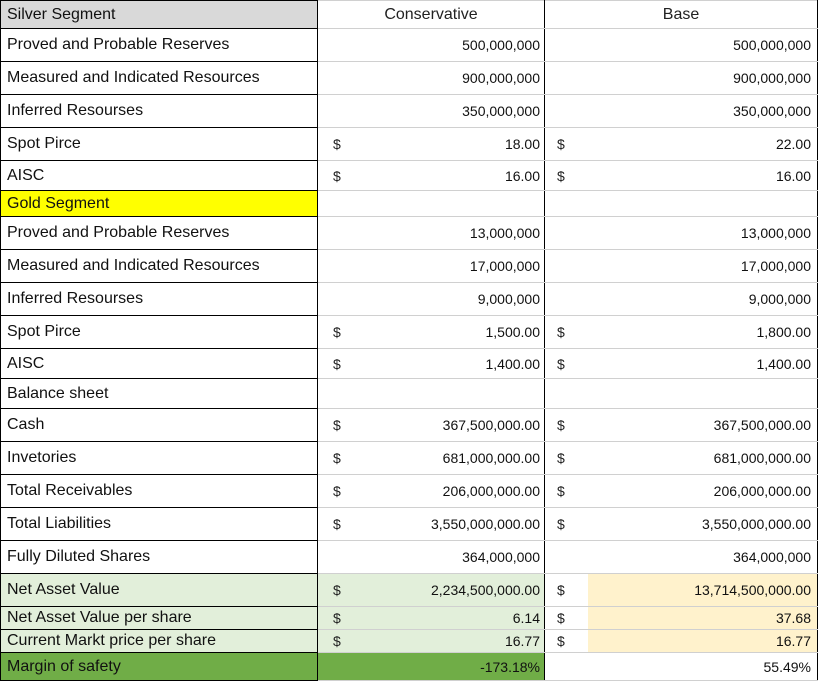  What do you see at coordinates (159, 491) in the screenshot?
I see `row-label: Total Receivables` at bounding box center [159, 491].